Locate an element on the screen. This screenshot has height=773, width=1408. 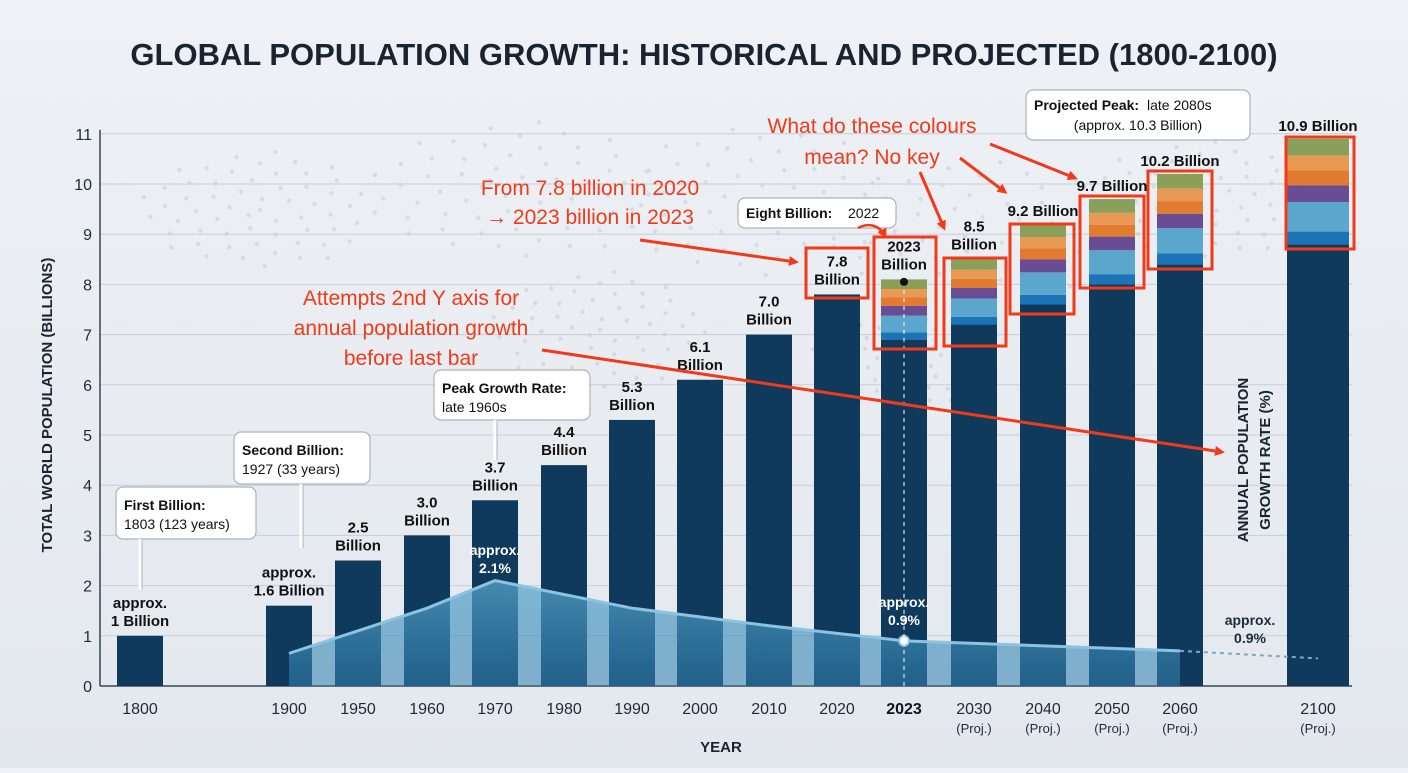
growth-rate-line is located at coordinates (734, 617).